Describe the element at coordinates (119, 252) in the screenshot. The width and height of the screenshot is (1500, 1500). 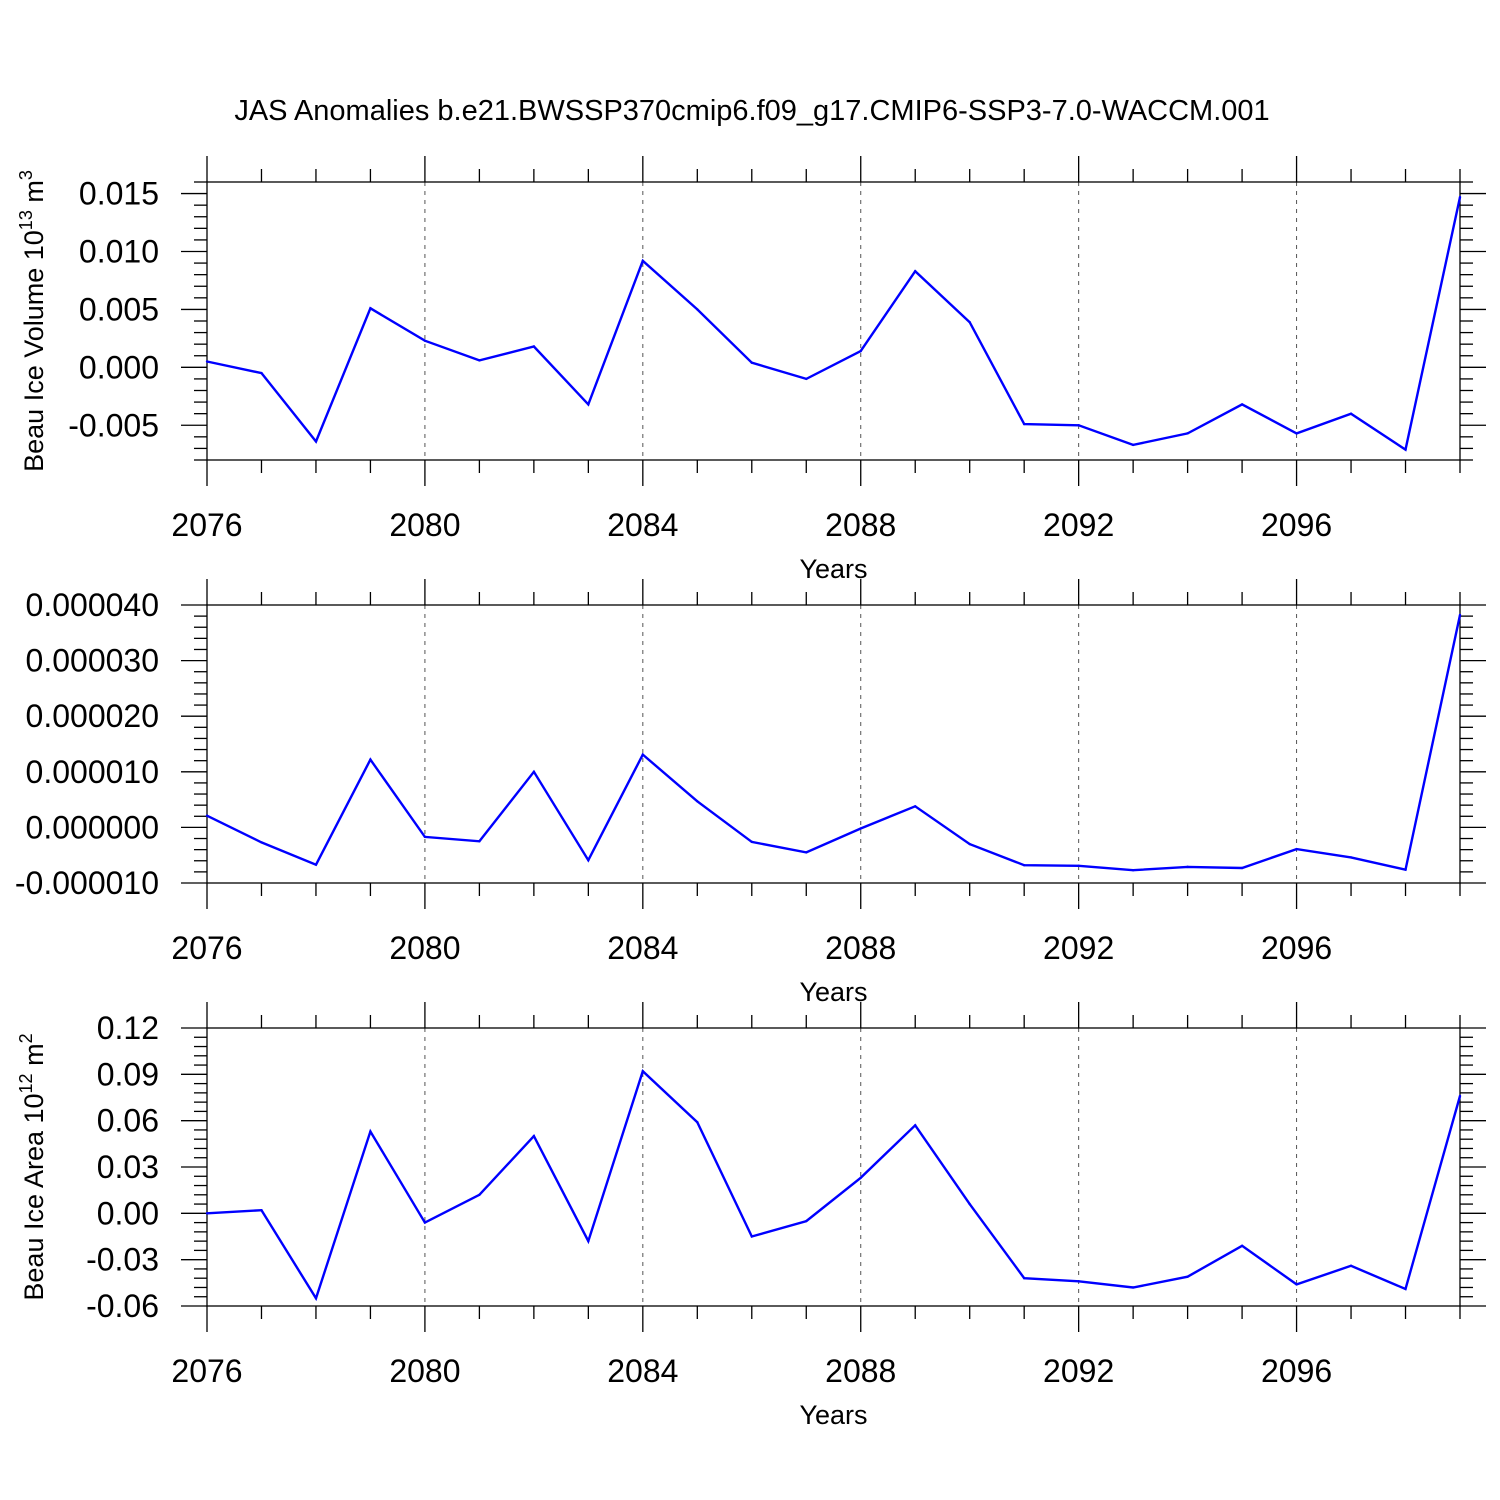
I see `y-tick-label: 0.010` at that location.